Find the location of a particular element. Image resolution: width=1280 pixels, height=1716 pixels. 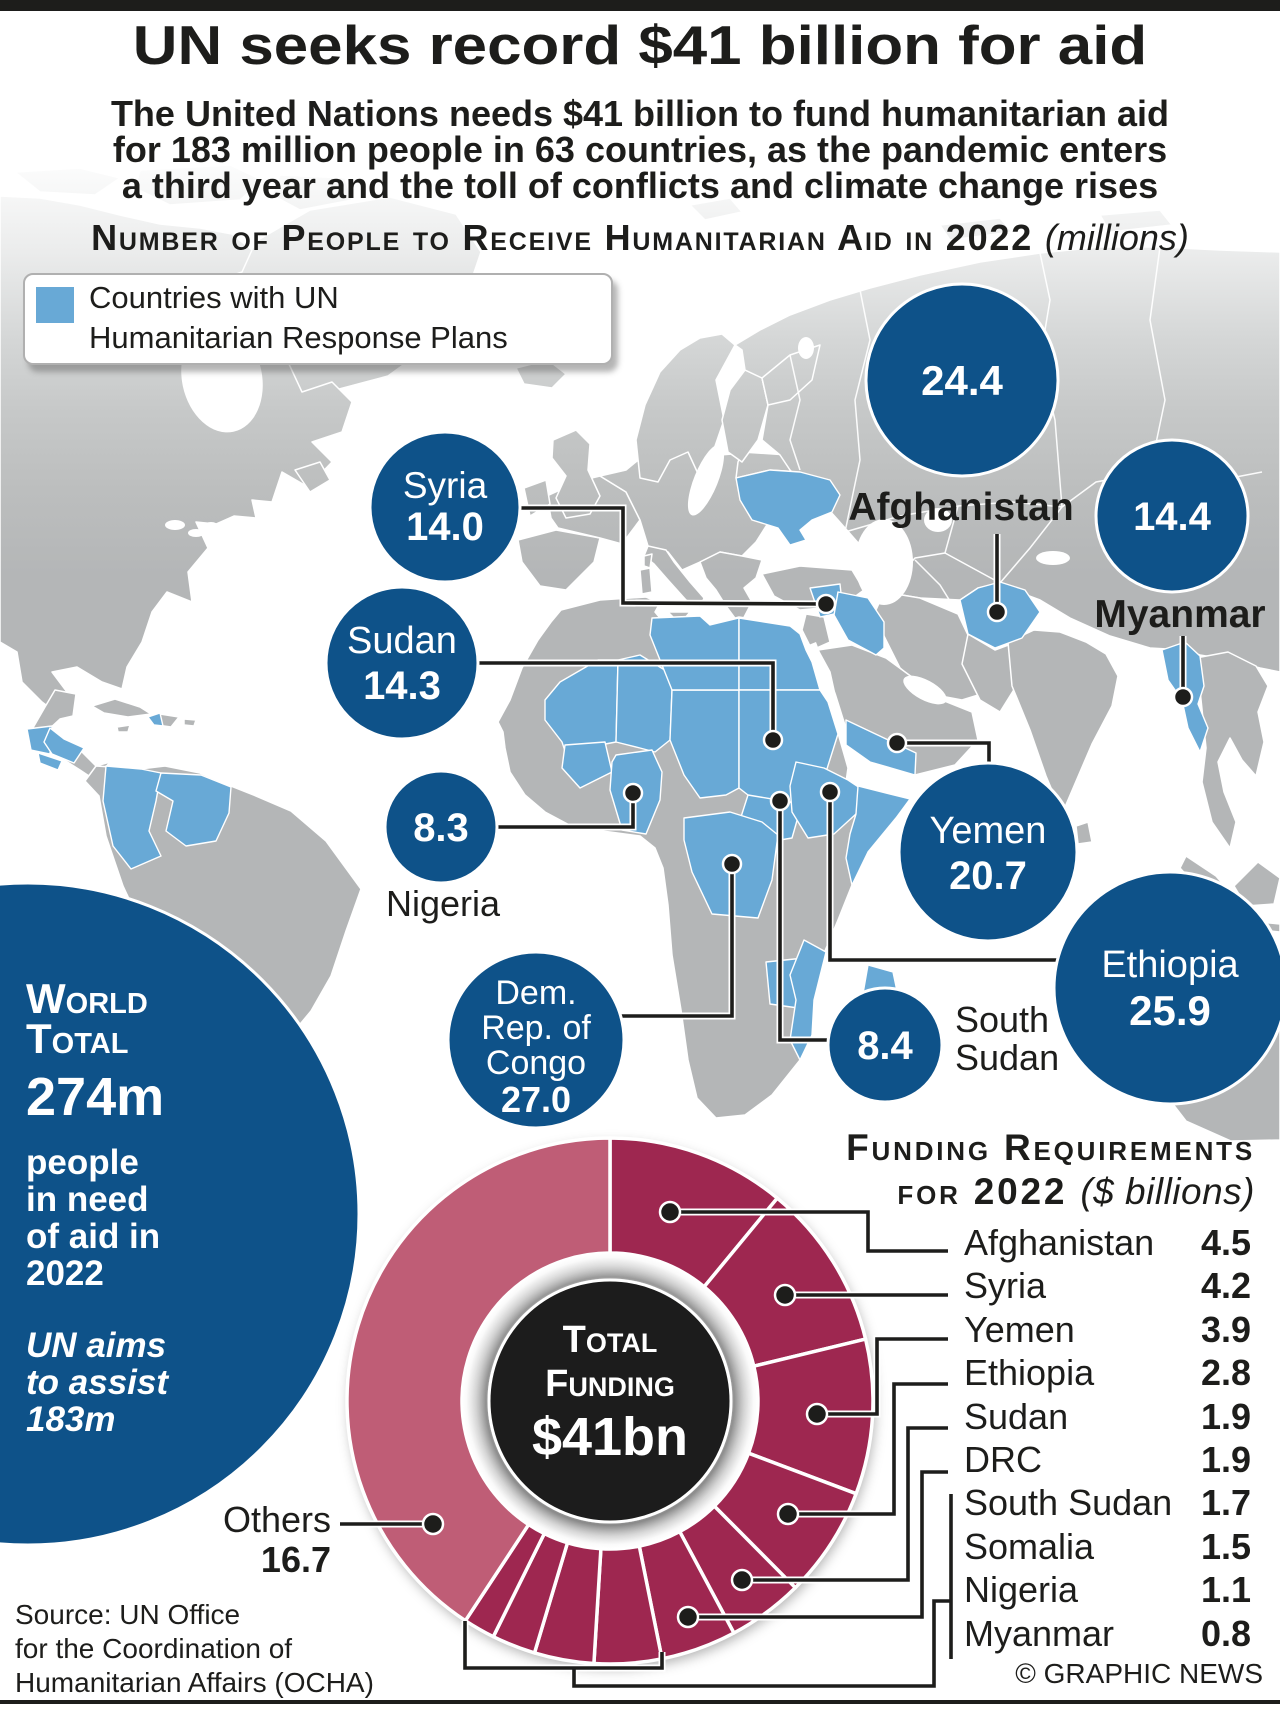

svg-text: 8.4 is located at coordinates (885, 1046).